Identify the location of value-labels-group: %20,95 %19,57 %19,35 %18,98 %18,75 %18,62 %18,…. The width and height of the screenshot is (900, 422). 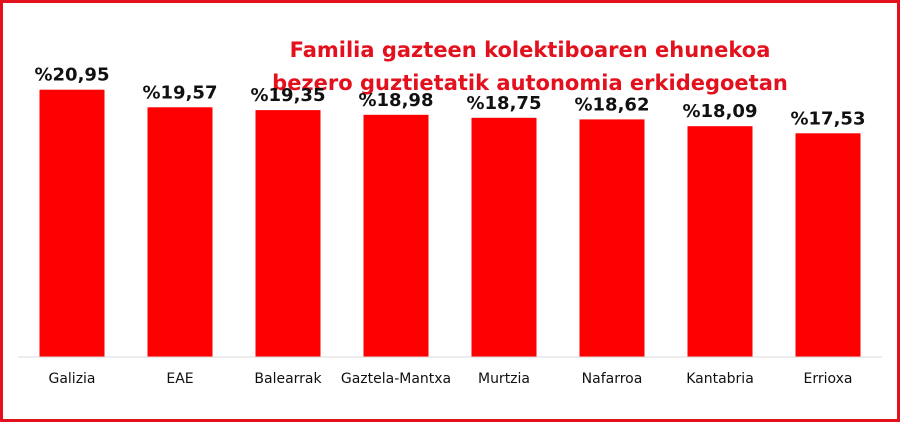
(450, 97).